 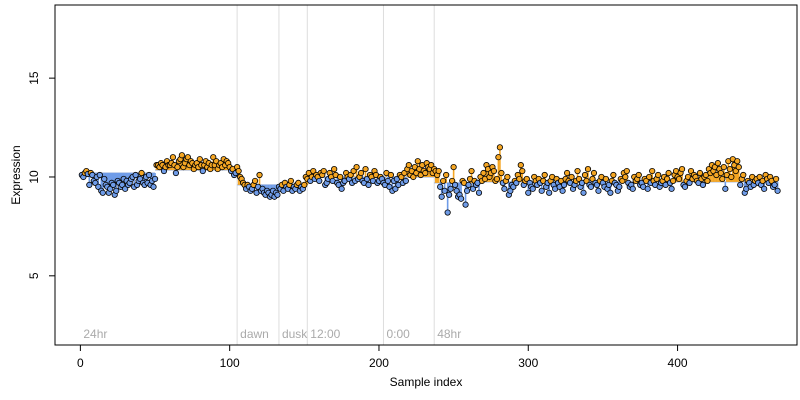 I want to click on region-label: 24hr, so click(x=95, y=334).